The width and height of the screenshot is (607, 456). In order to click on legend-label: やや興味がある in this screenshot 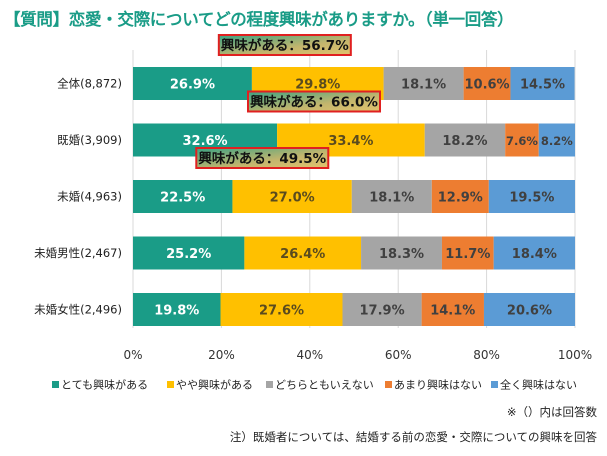, I will do `click(214, 385)`.